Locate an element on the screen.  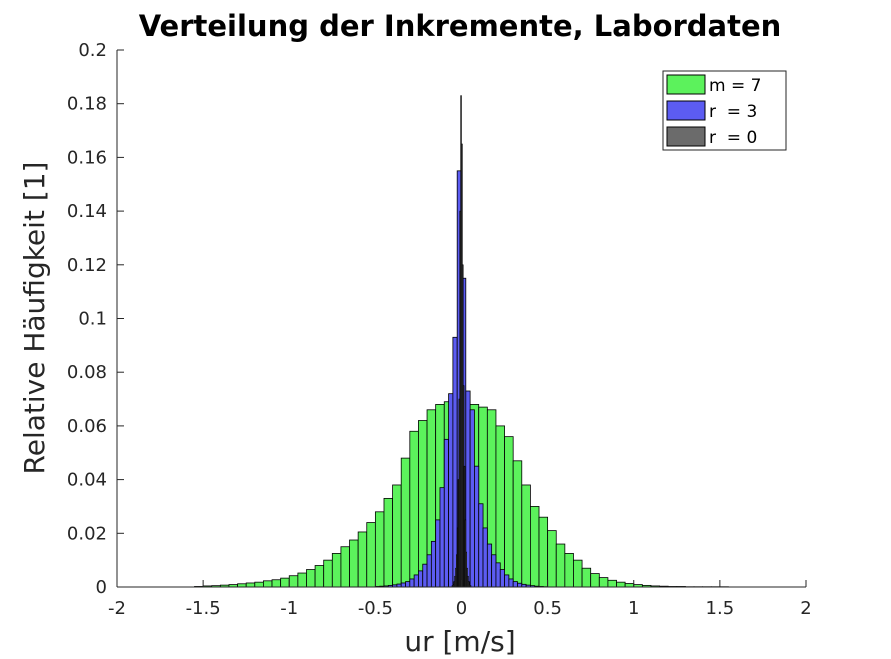
series-1-bars is located at coordinates (461, 379).